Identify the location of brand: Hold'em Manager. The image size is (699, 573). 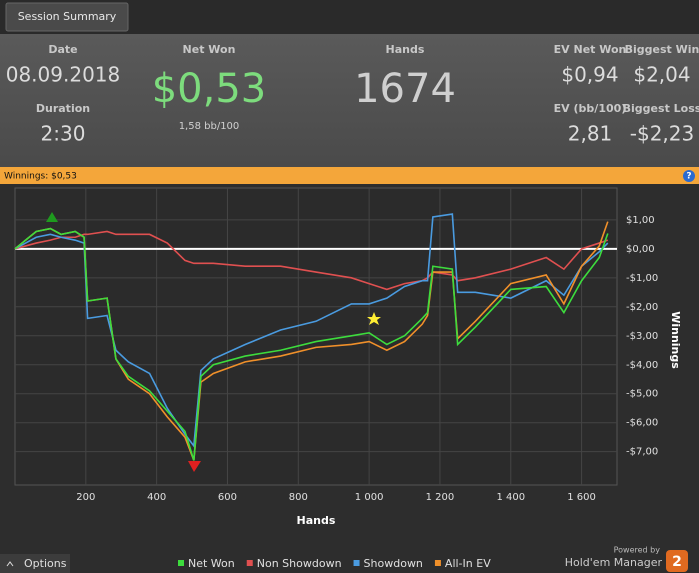
(614, 562).